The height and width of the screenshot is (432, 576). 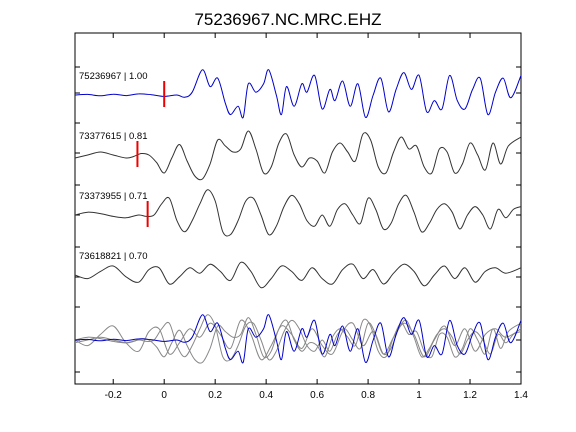 What do you see at coordinates (114, 395) in the screenshot?
I see `x-tick-label: -0.2` at bounding box center [114, 395].